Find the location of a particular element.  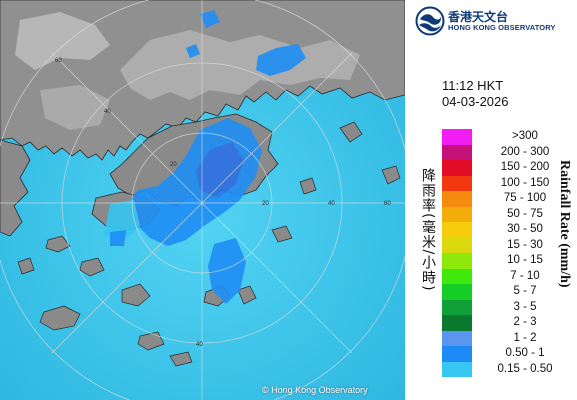

legend-row: 75 - 100 is located at coordinates (504, 199).